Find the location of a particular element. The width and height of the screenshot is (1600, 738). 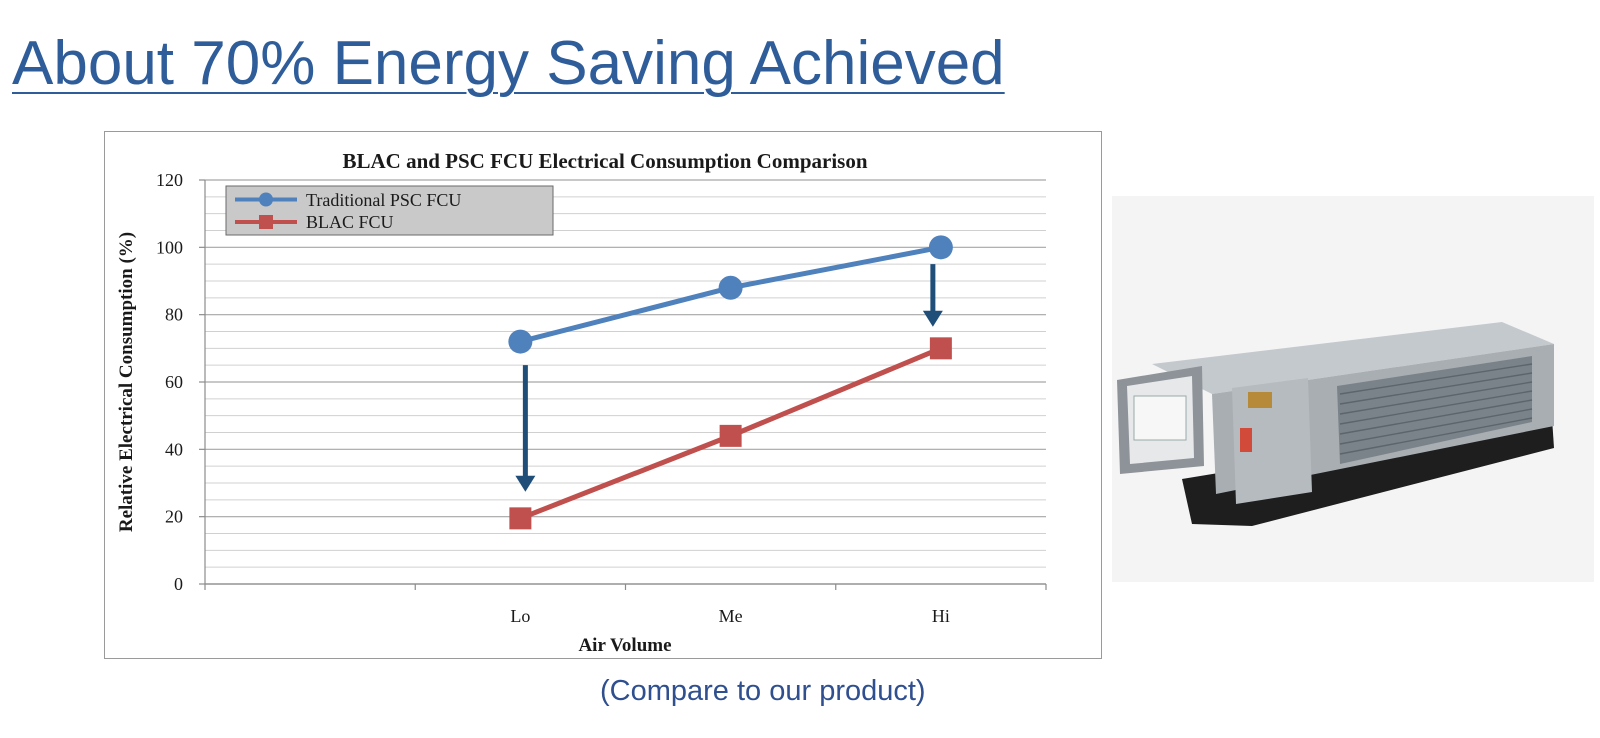

unit-coil-grille is located at coordinates (1434, 410).